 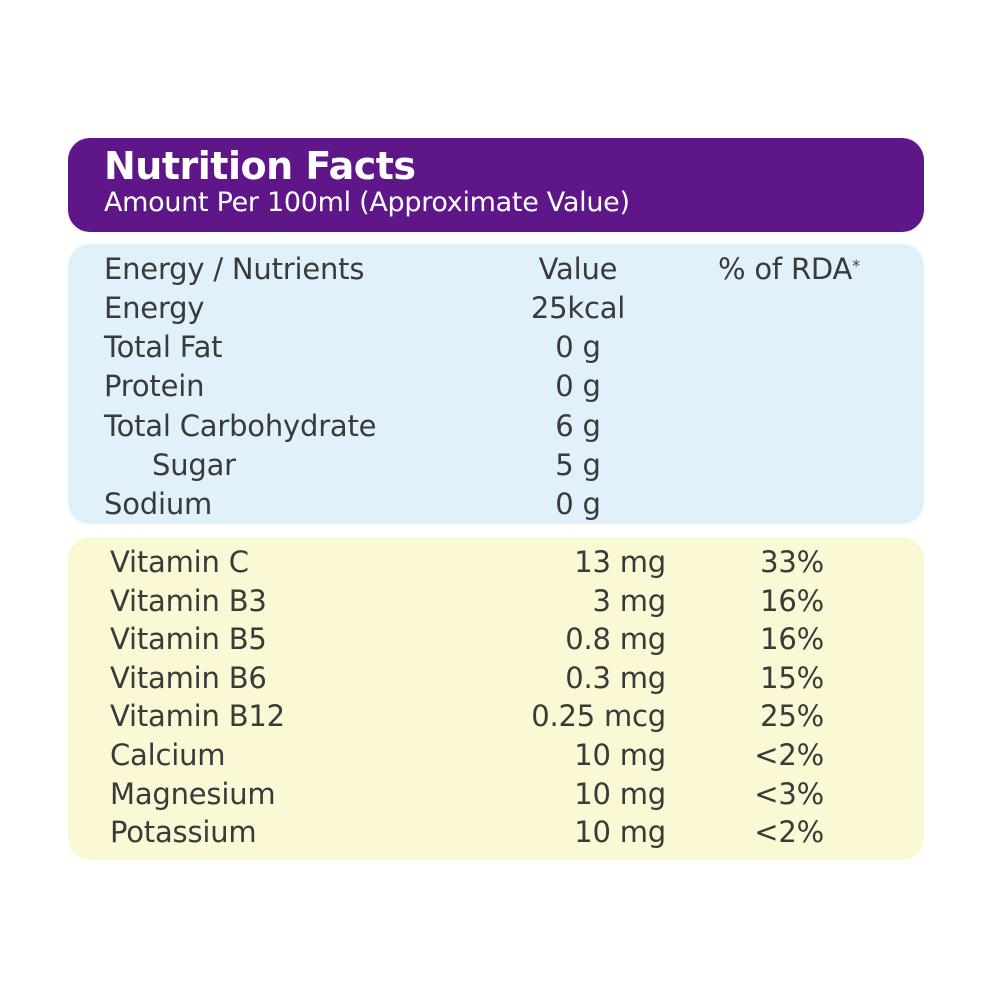 What do you see at coordinates (154, 308) in the screenshot?
I see `nutrient-name: Energy` at bounding box center [154, 308].